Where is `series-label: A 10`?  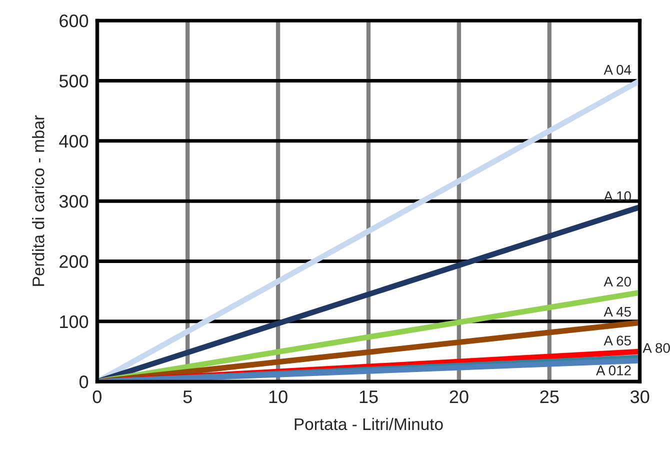 series-label: A 10 is located at coordinates (617, 196).